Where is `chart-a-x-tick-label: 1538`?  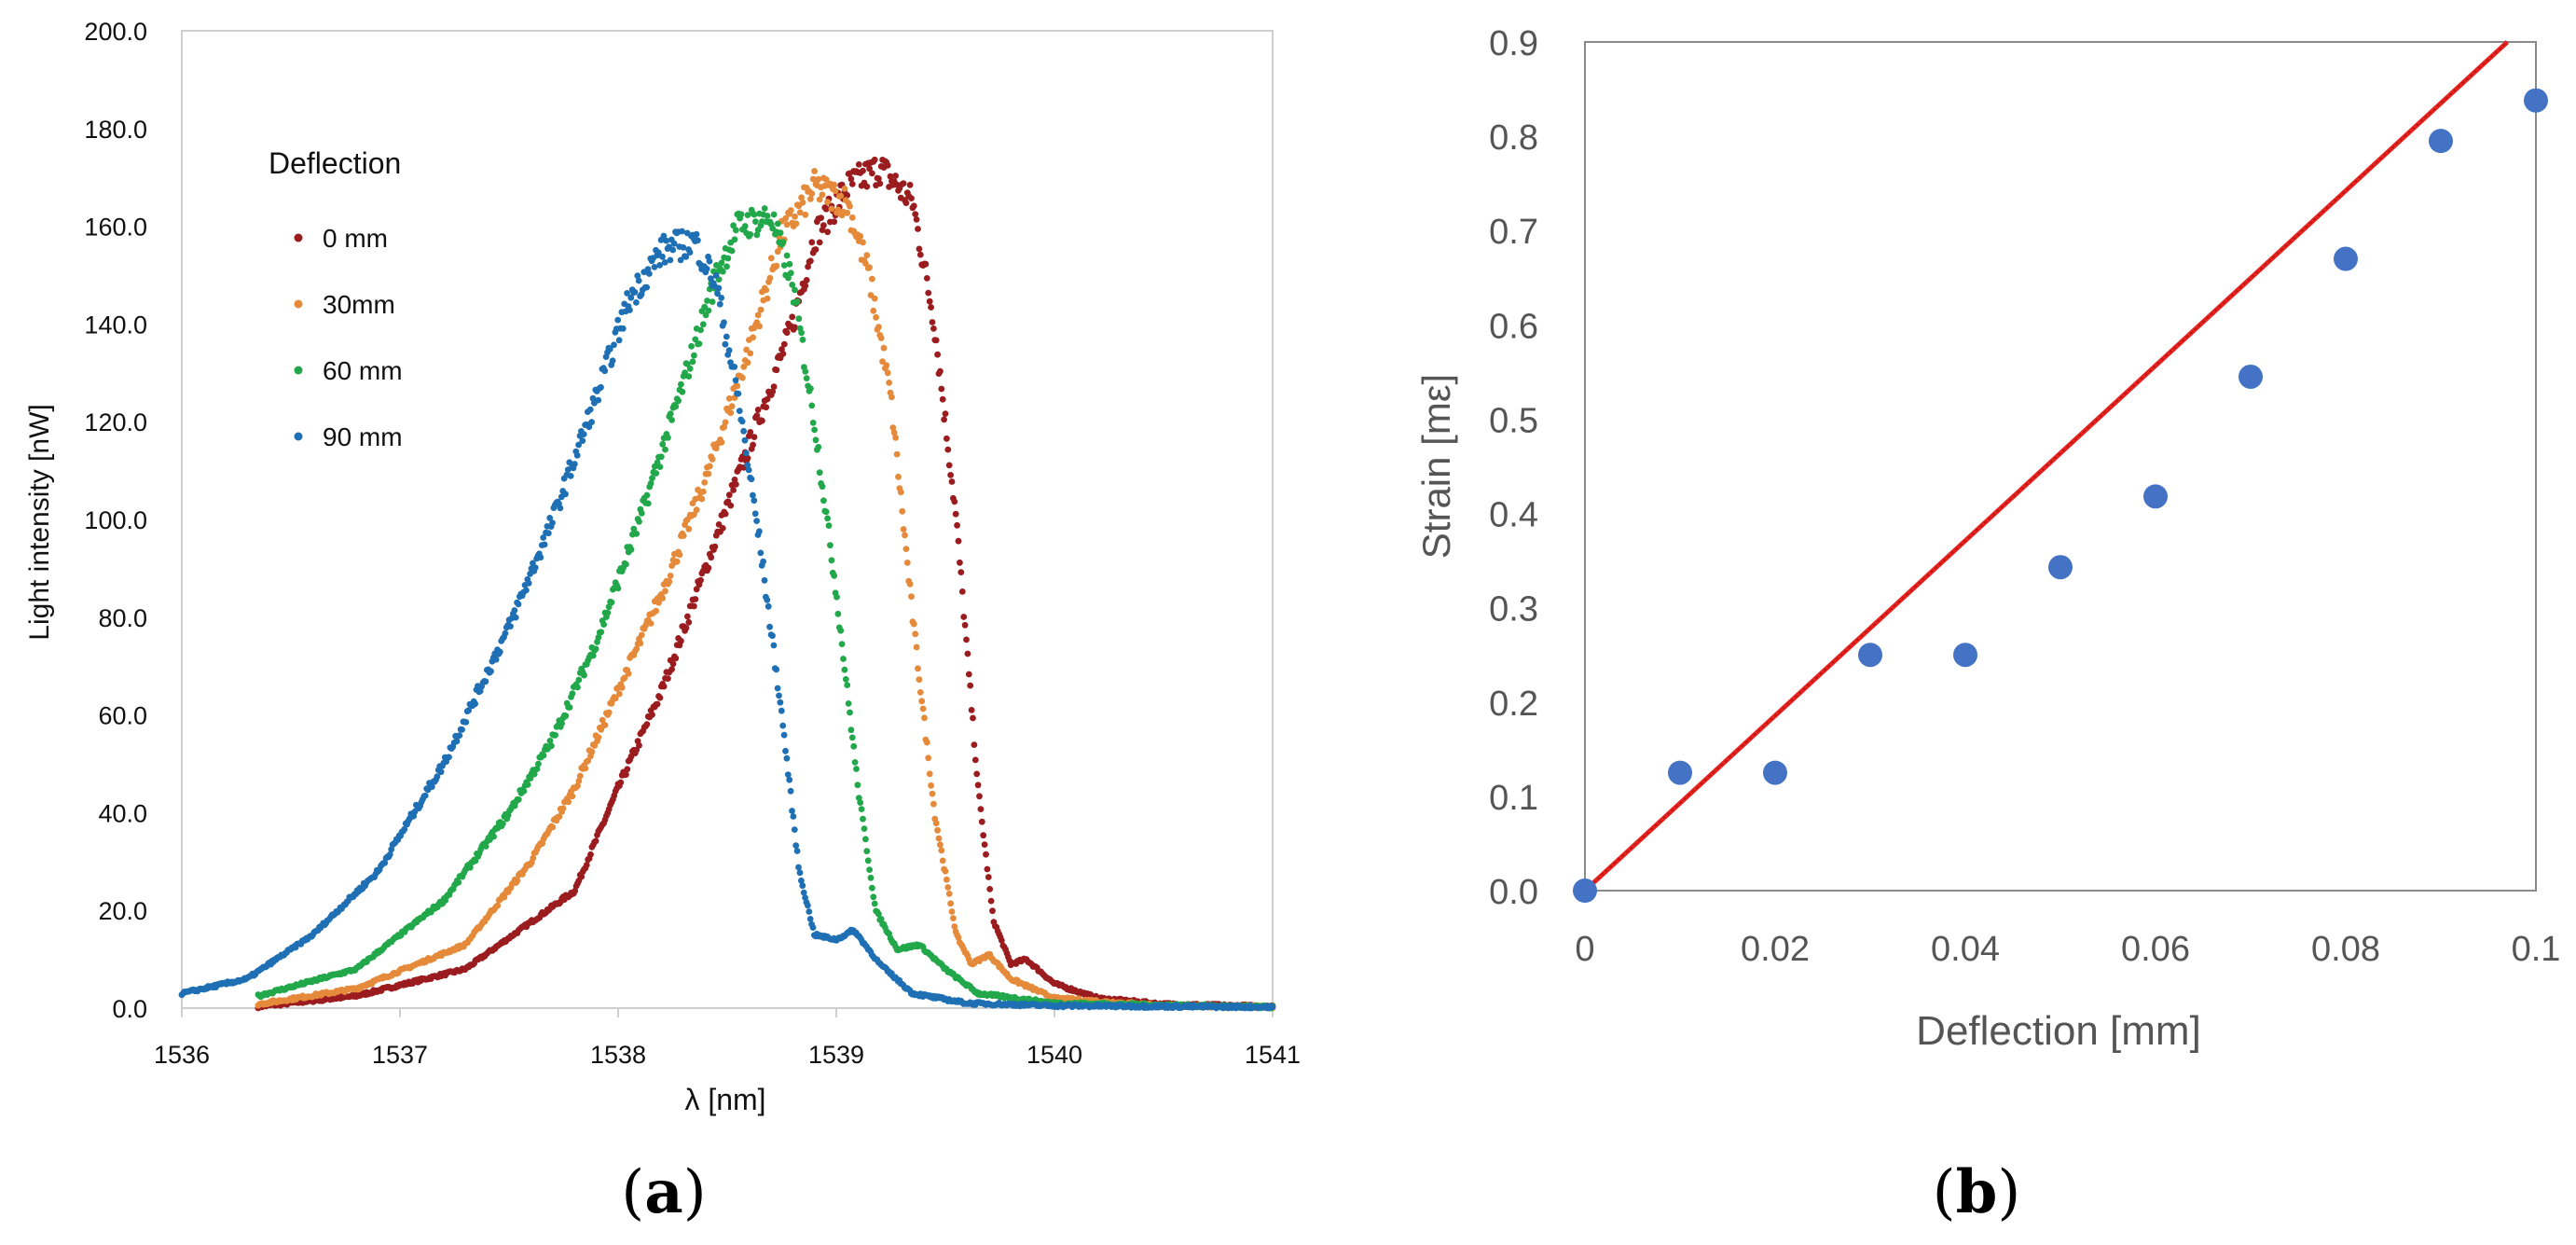
chart-a-x-tick-label: 1538 is located at coordinates (618, 1055).